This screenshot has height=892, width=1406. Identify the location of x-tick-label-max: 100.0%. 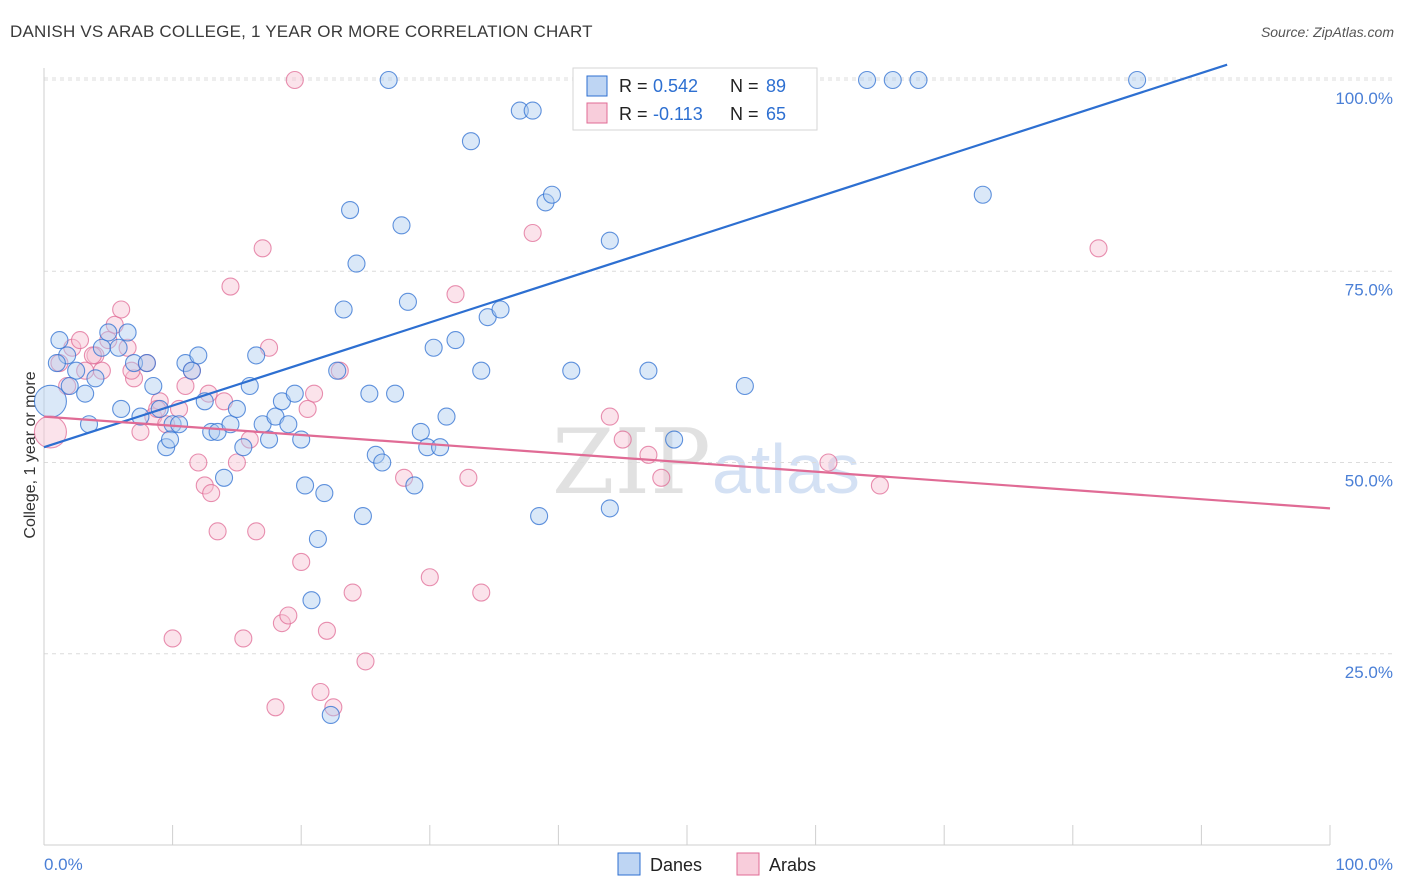
(1364, 864).